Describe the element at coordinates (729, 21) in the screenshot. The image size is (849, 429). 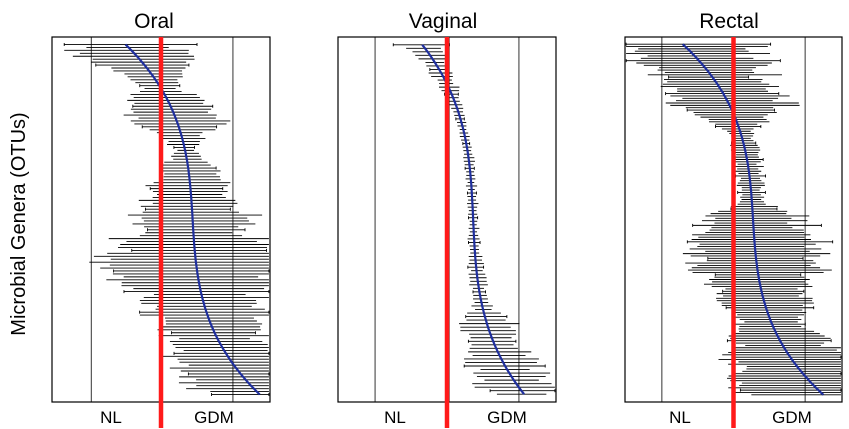
I see `panel-title: Rectal` at that location.